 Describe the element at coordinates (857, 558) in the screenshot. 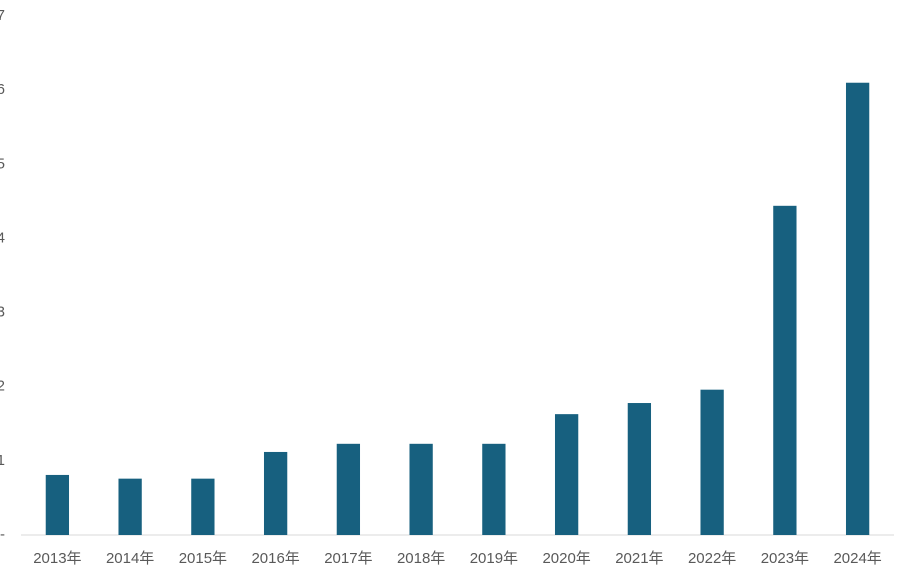

I see `x-tick-label: 2024年` at that location.